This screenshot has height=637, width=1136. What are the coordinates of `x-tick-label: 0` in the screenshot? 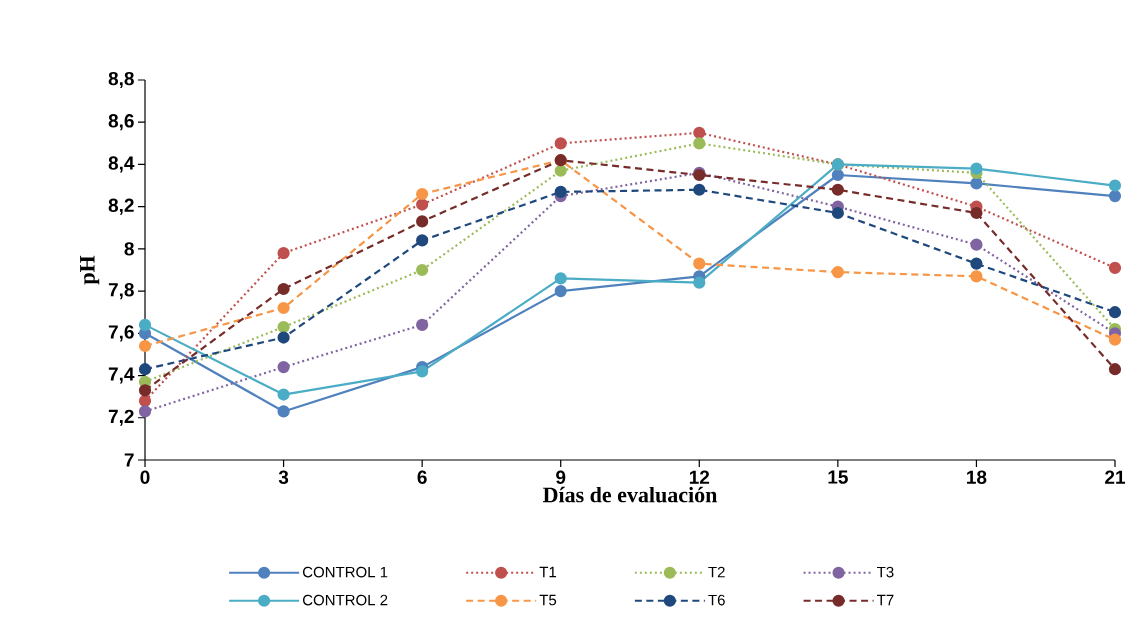 It's located at (145, 477).